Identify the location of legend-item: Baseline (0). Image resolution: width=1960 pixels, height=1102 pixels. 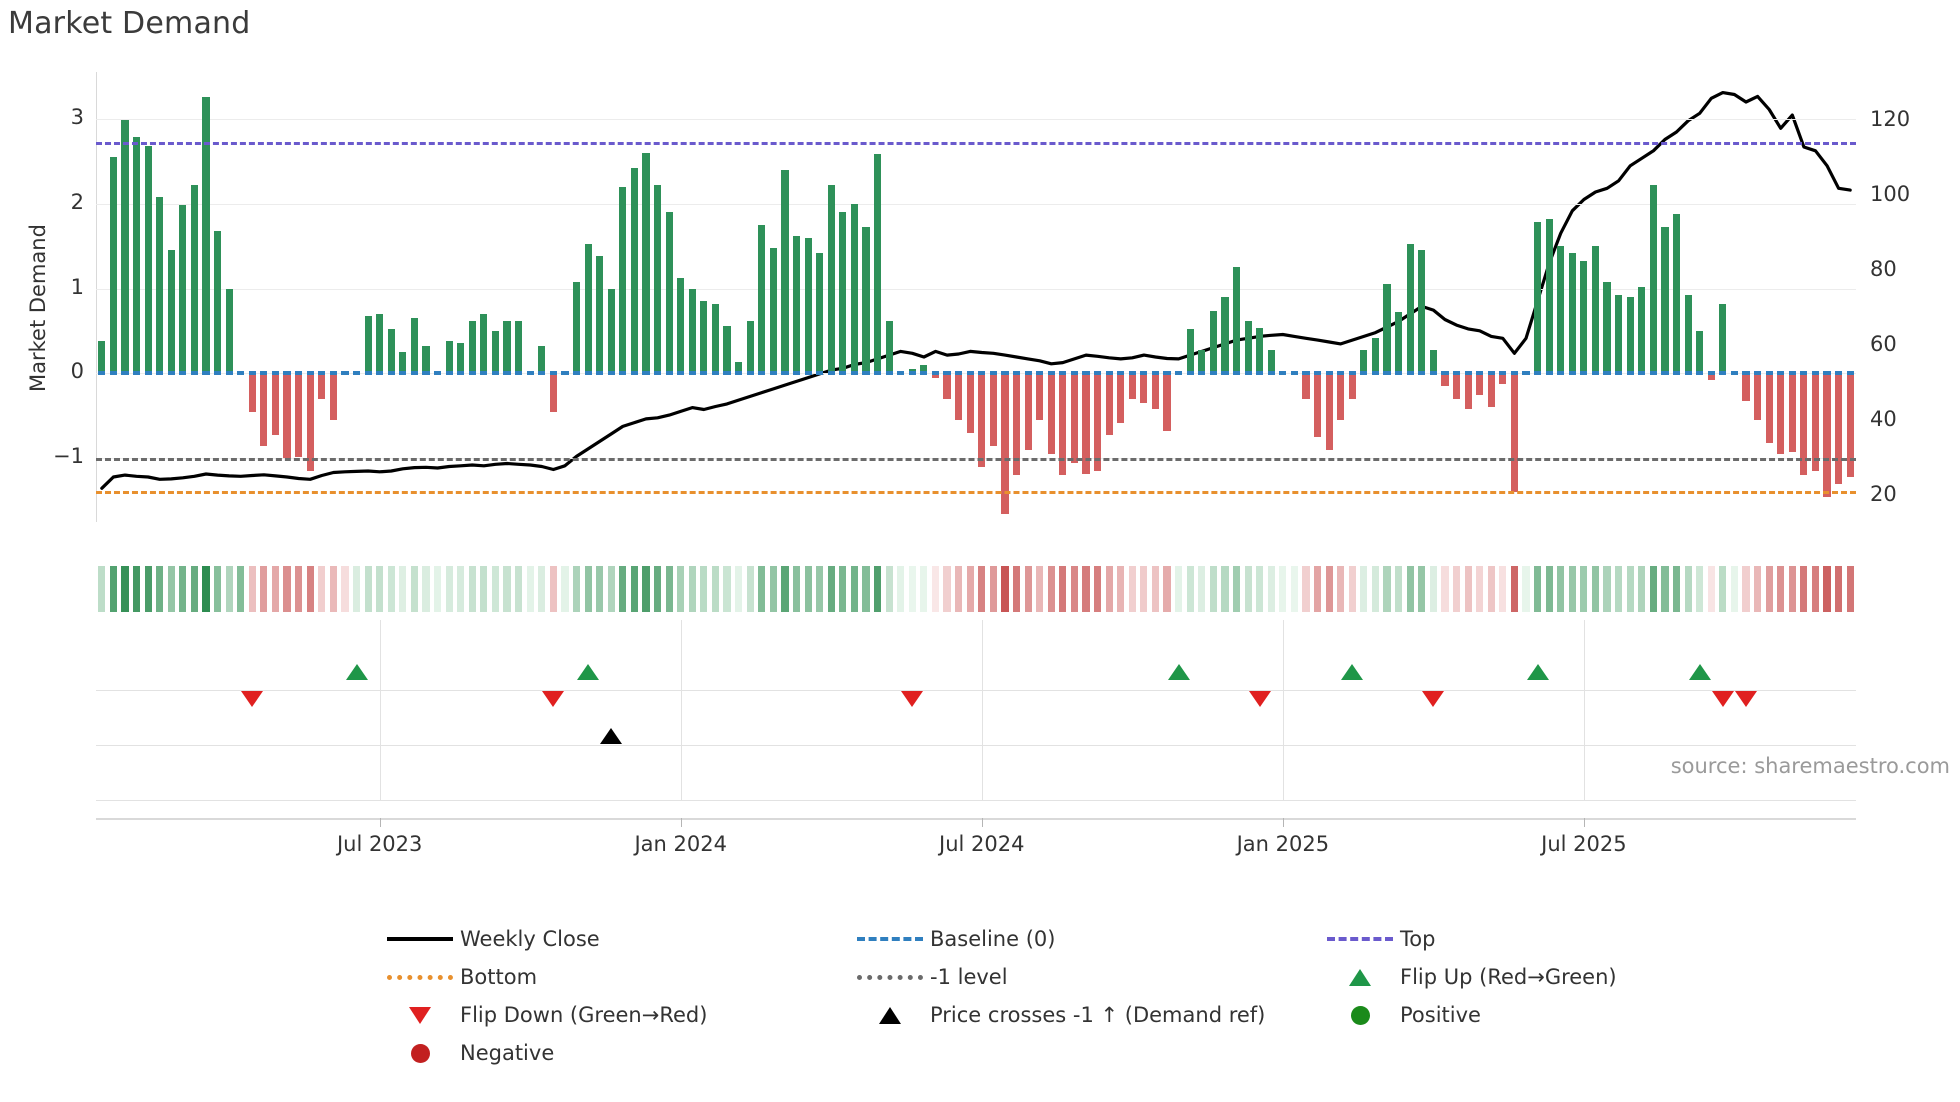
(1085, 939).